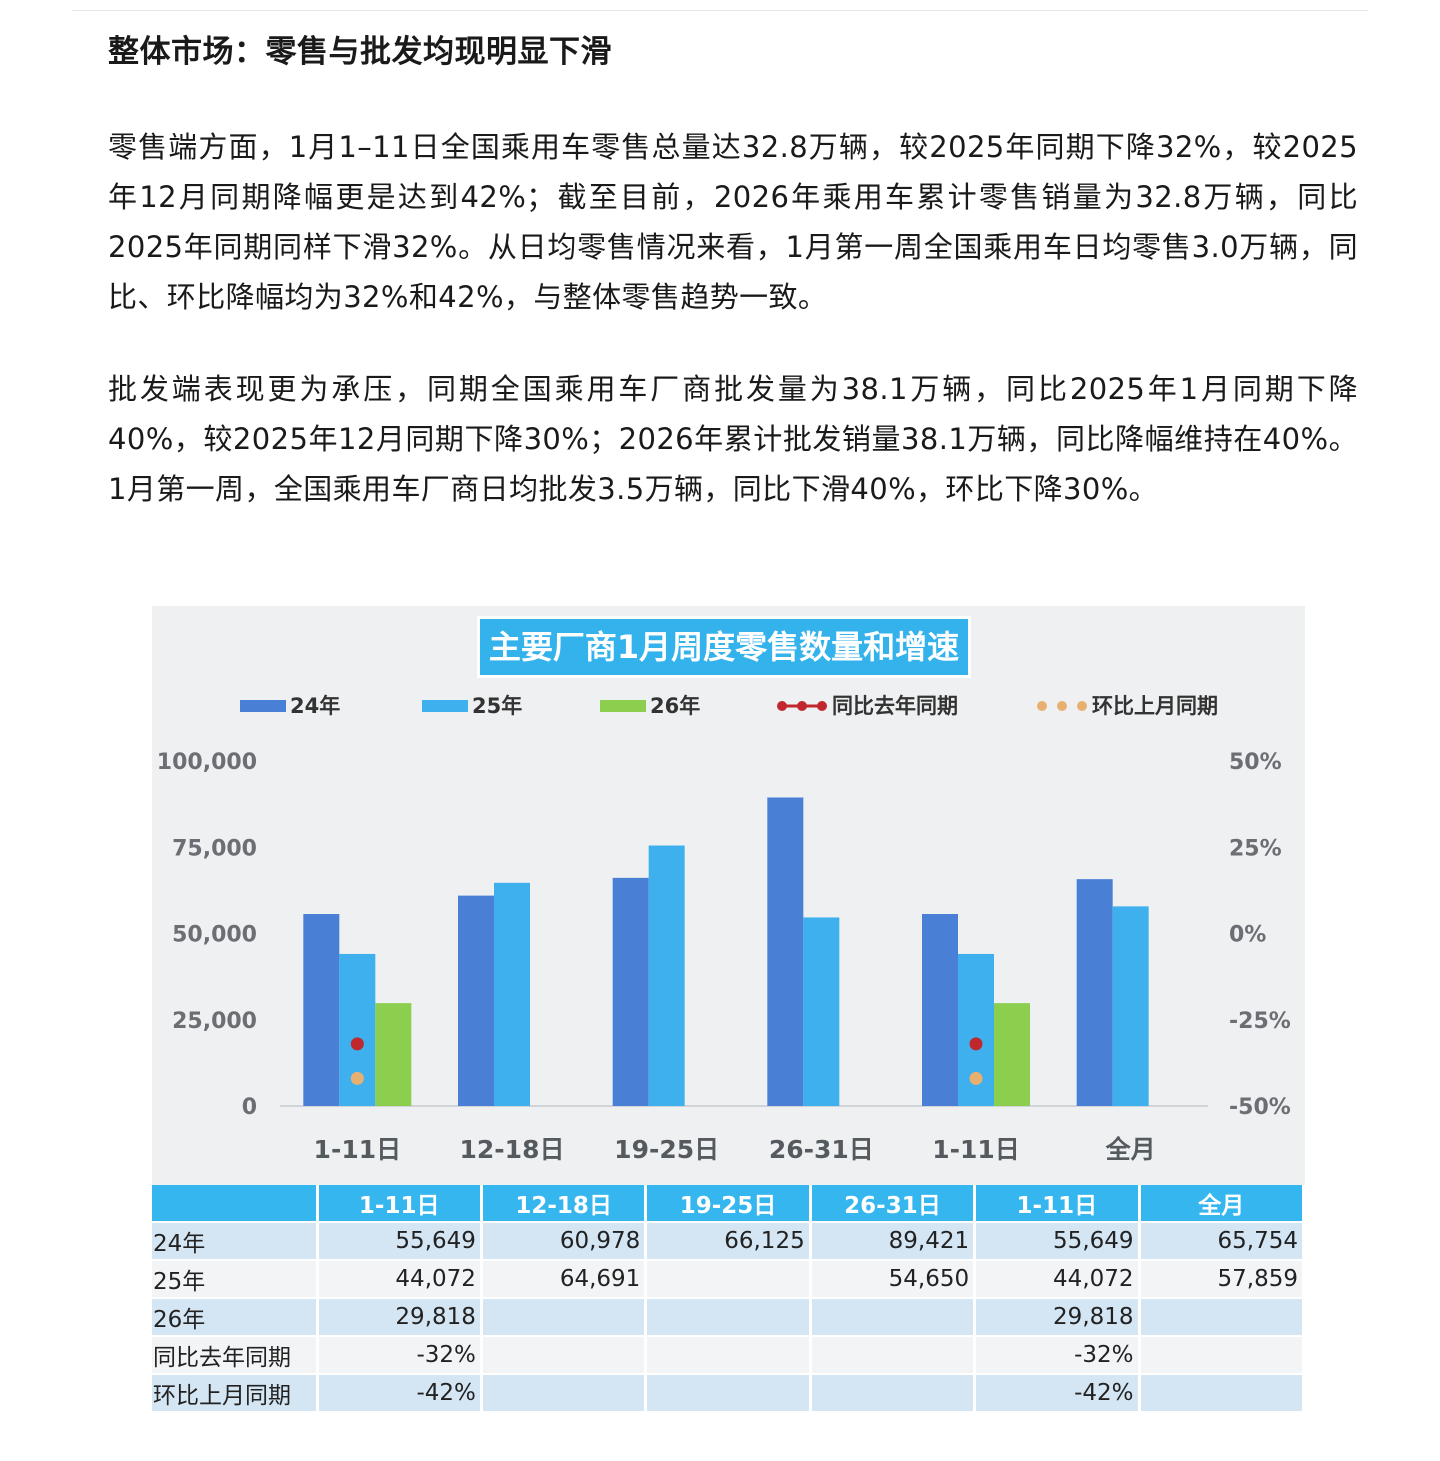 The image size is (1440, 1461). I want to click on legend-marker-yoy, so click(802, 706).